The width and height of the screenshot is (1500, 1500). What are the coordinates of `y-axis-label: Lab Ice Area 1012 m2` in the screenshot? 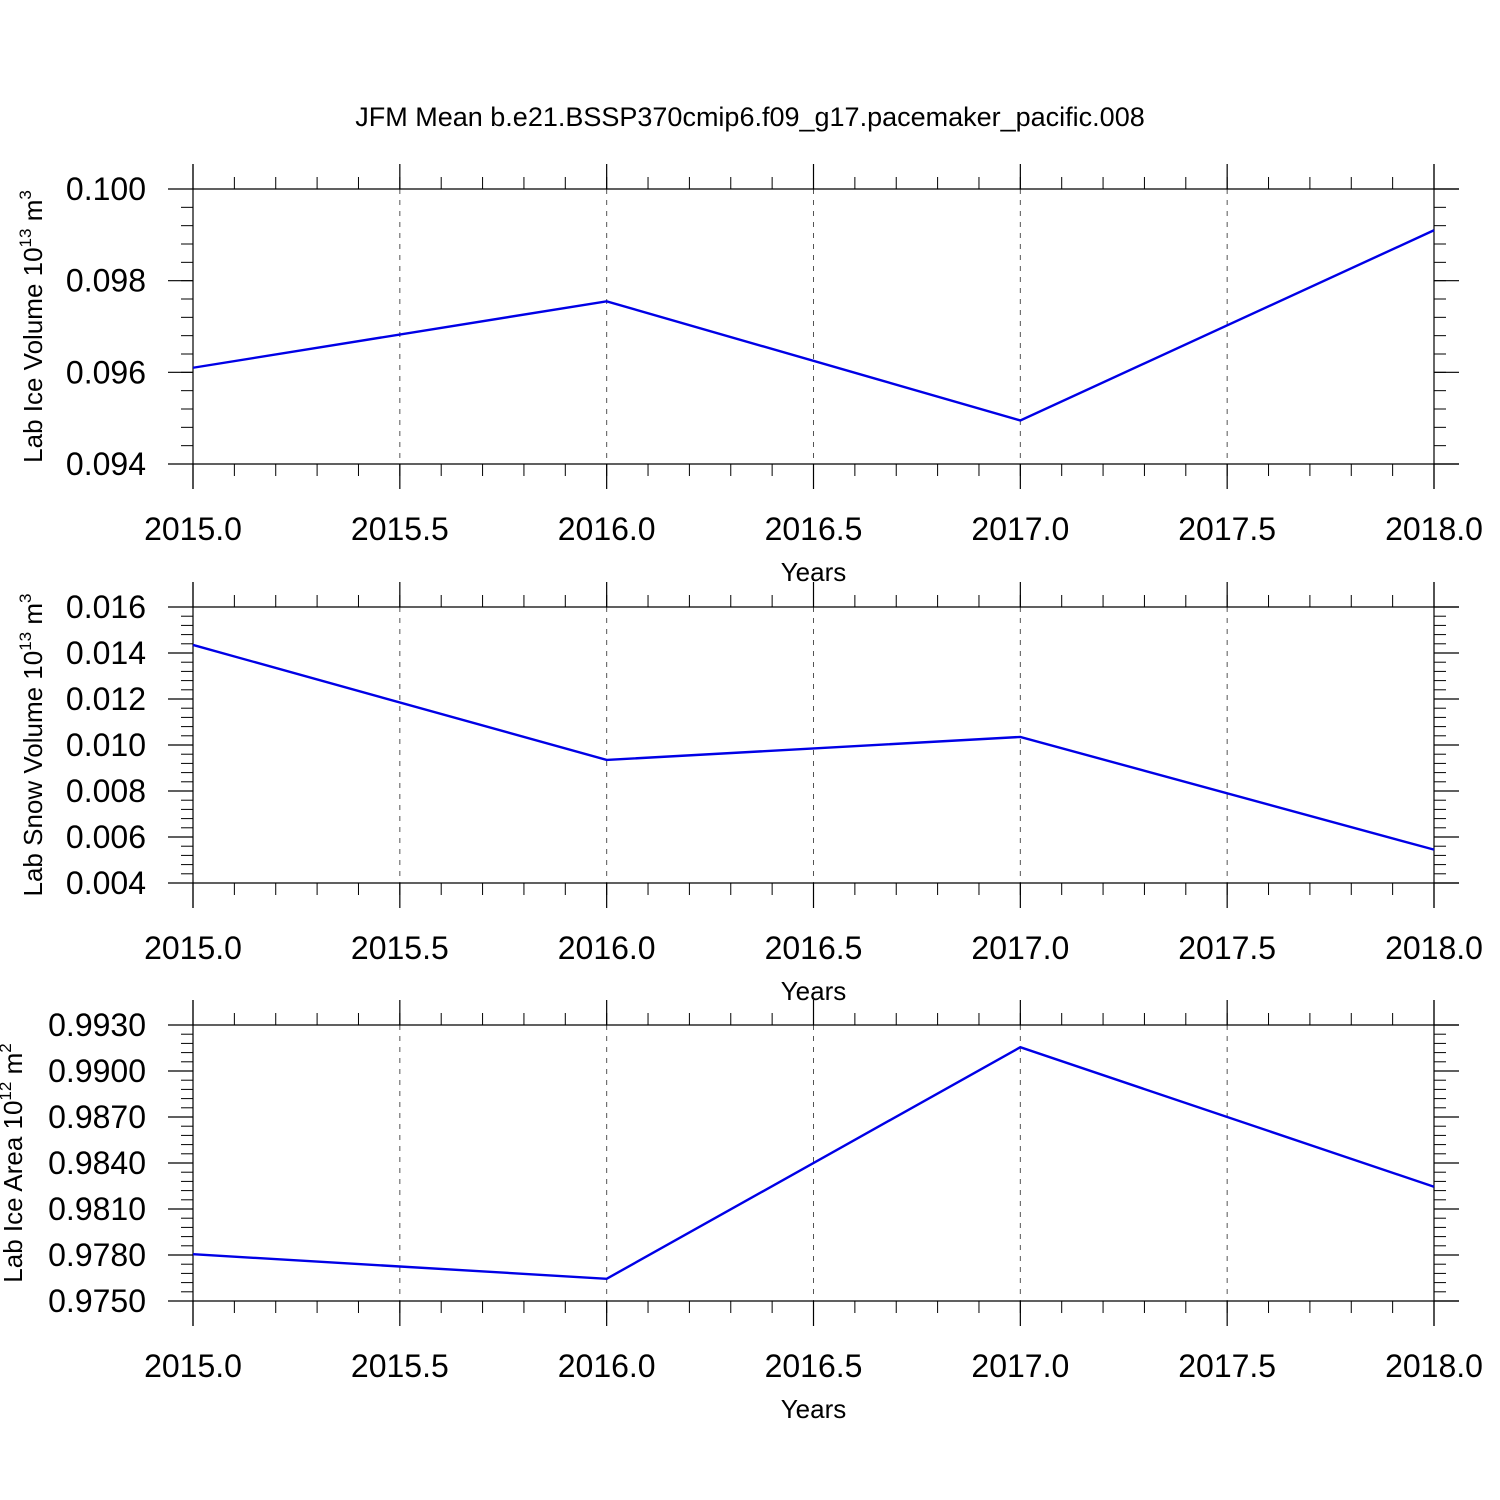 It's located at (14, 1162).